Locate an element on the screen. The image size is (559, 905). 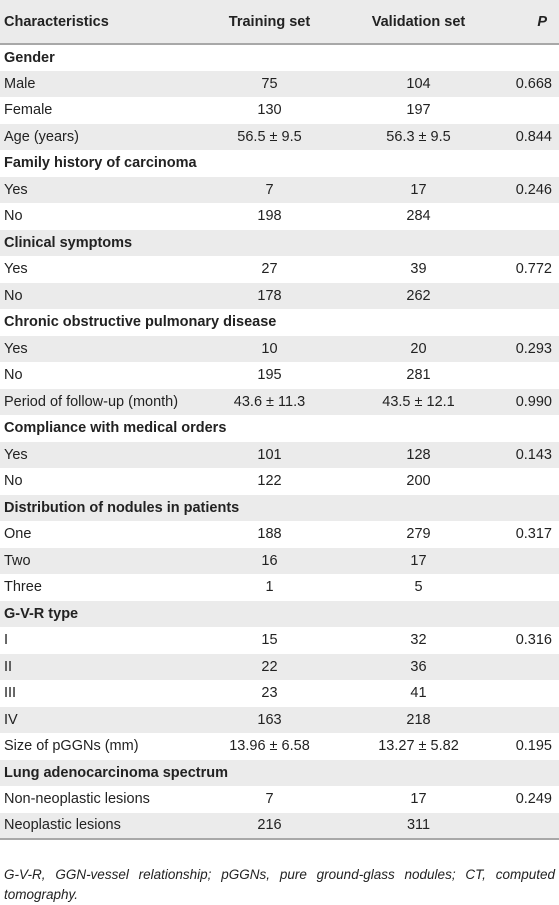
validation-value: 39 is located at coordinates (418, 269).